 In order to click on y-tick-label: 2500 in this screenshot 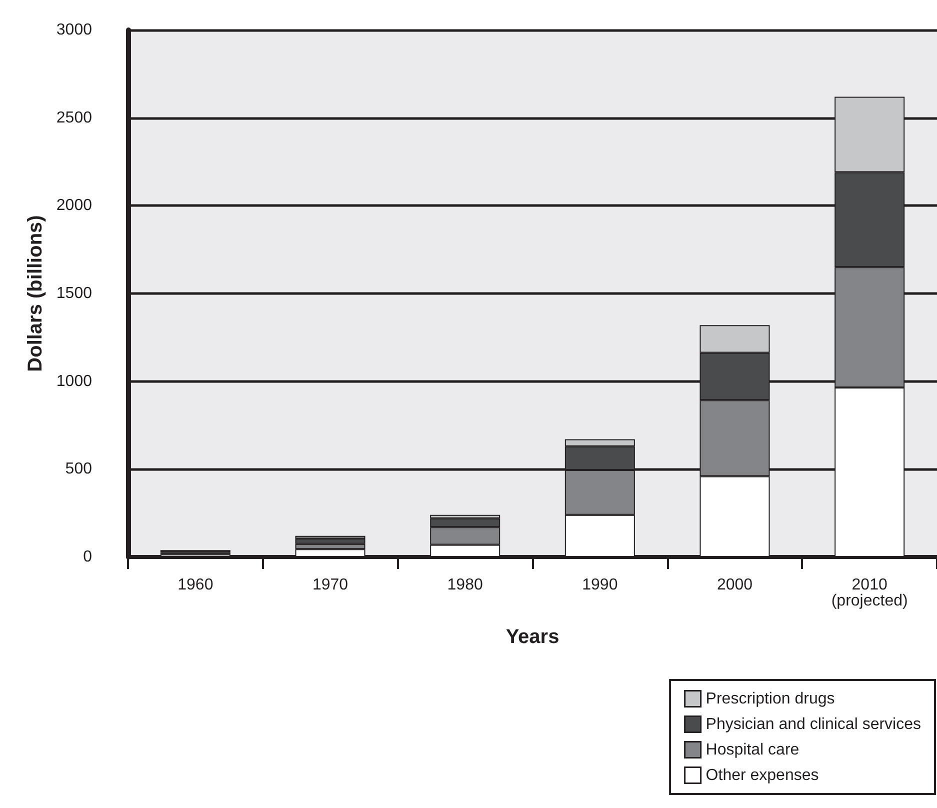, I will do `click(74, 117)`.